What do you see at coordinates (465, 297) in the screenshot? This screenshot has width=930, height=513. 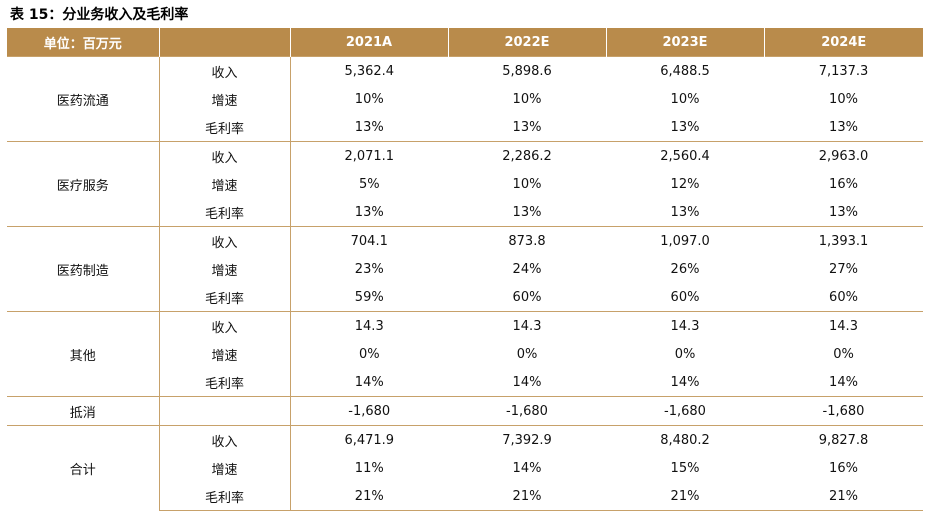 I see `table-row: 毛利率 59% 60% 60% 60%` at bounding box center [465, 297].